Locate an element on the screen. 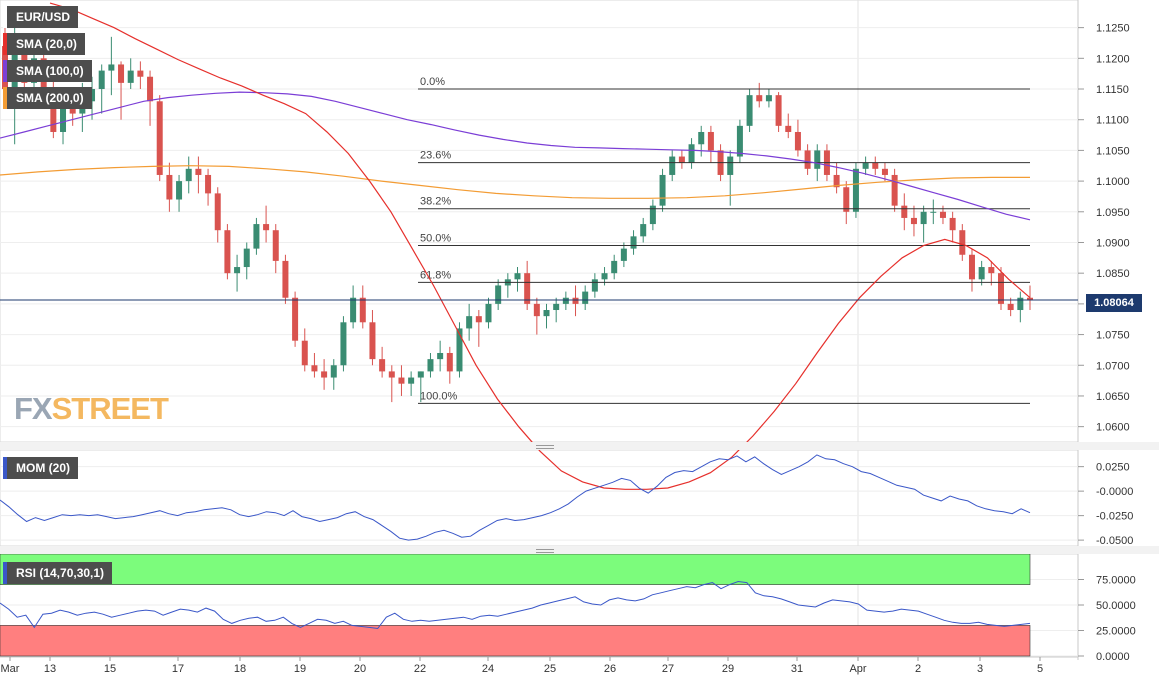 The width and height of the screenshot is (1159, 685). x-tick-label: 20 is located at coordinates (360, 669).